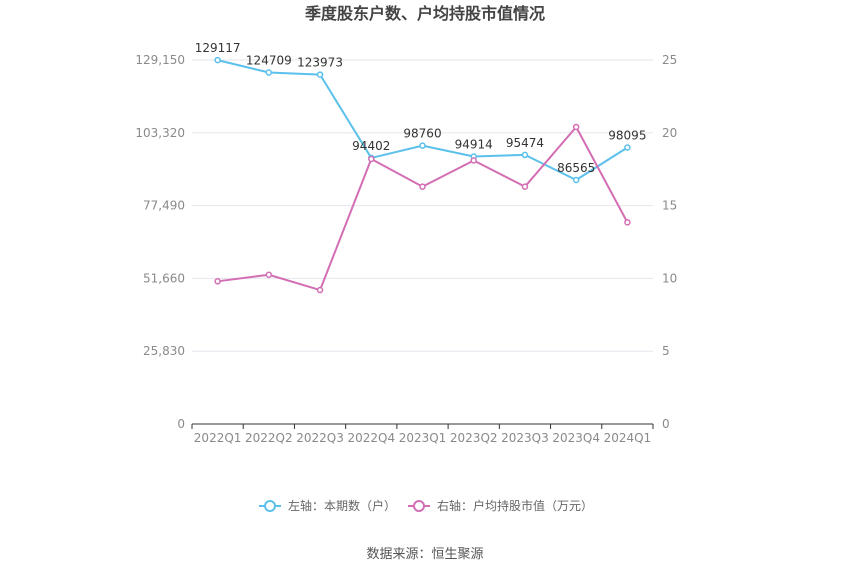 The width and height of the screenshot is (850, 575). I want to click on x-axis-tick-label: 2022Q3, so click(320, 438).